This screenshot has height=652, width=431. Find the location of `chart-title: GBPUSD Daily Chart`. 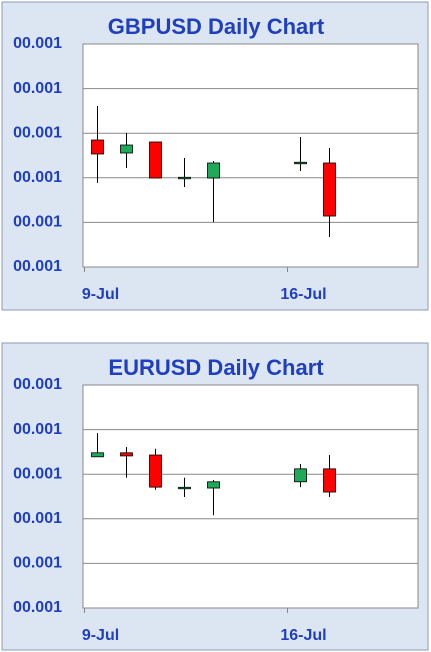

chart-title: GBPUSD Daily Chart is located at coordinates (216, 26).